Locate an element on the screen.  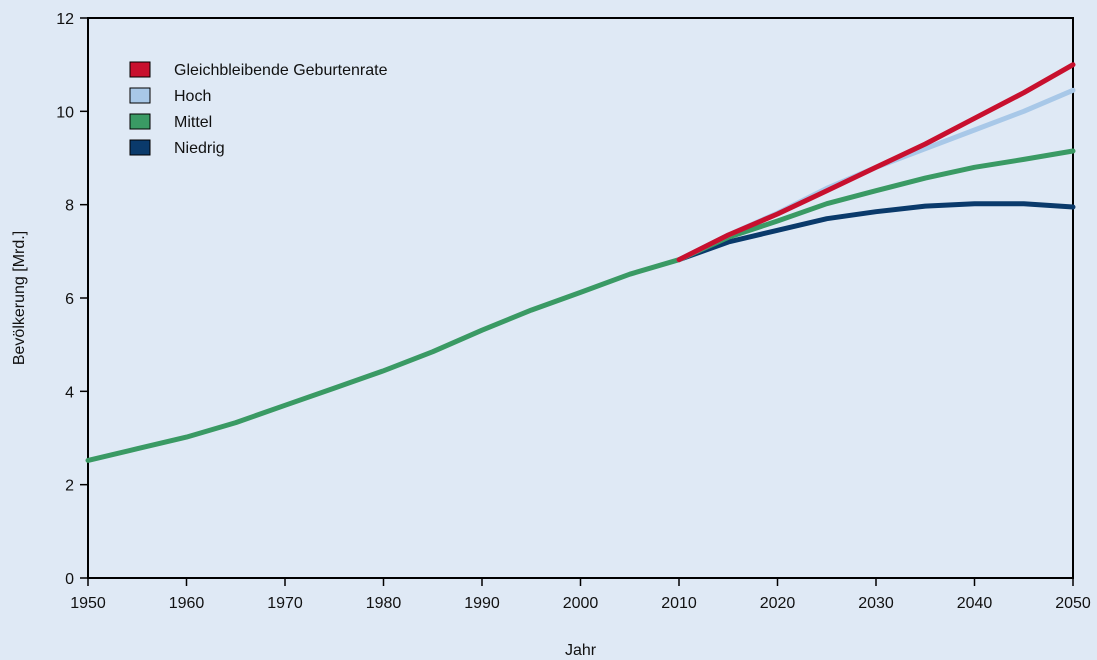
y-tick-label: 12 is located at coordinates (65, 19).